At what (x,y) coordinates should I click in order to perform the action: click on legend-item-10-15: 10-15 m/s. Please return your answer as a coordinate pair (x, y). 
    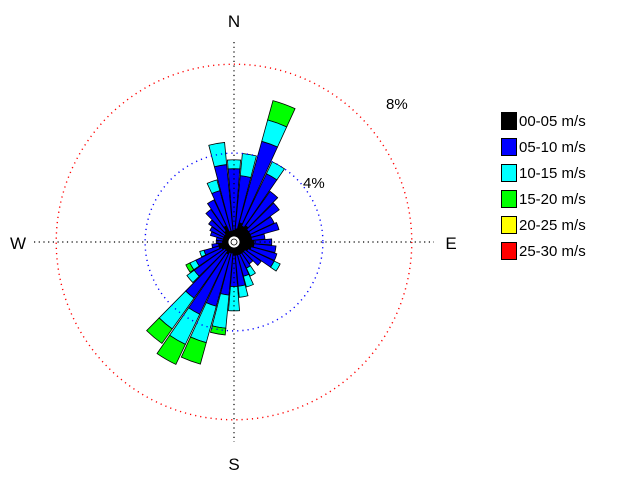
    Looking at the image, I should click on (566, 173).